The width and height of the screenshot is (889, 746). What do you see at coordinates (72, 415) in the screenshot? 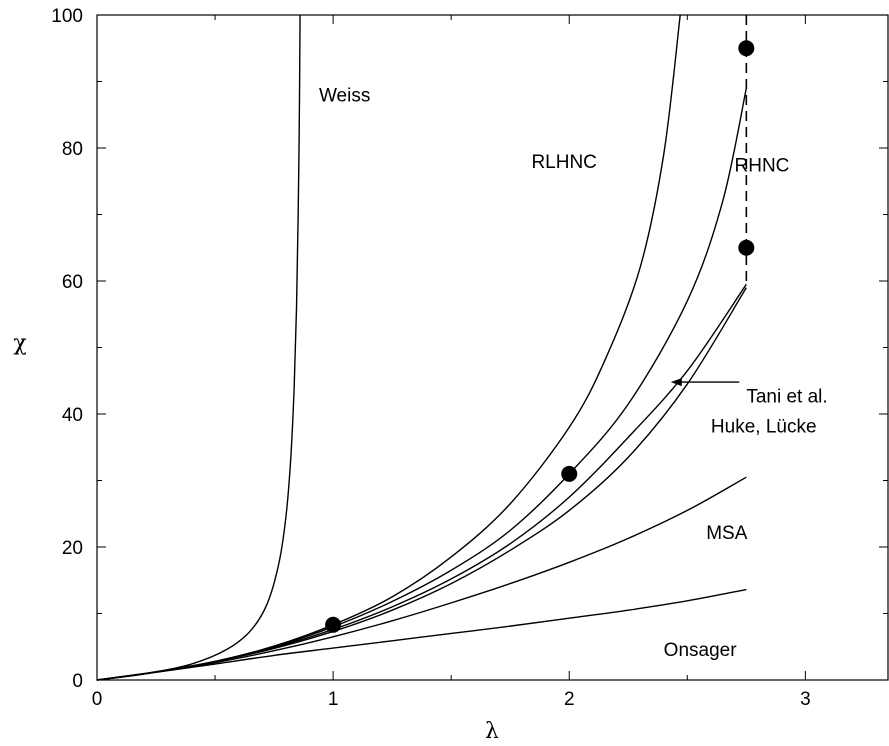
I see `y-tick-label: 40` at bounding box center [72, 415].